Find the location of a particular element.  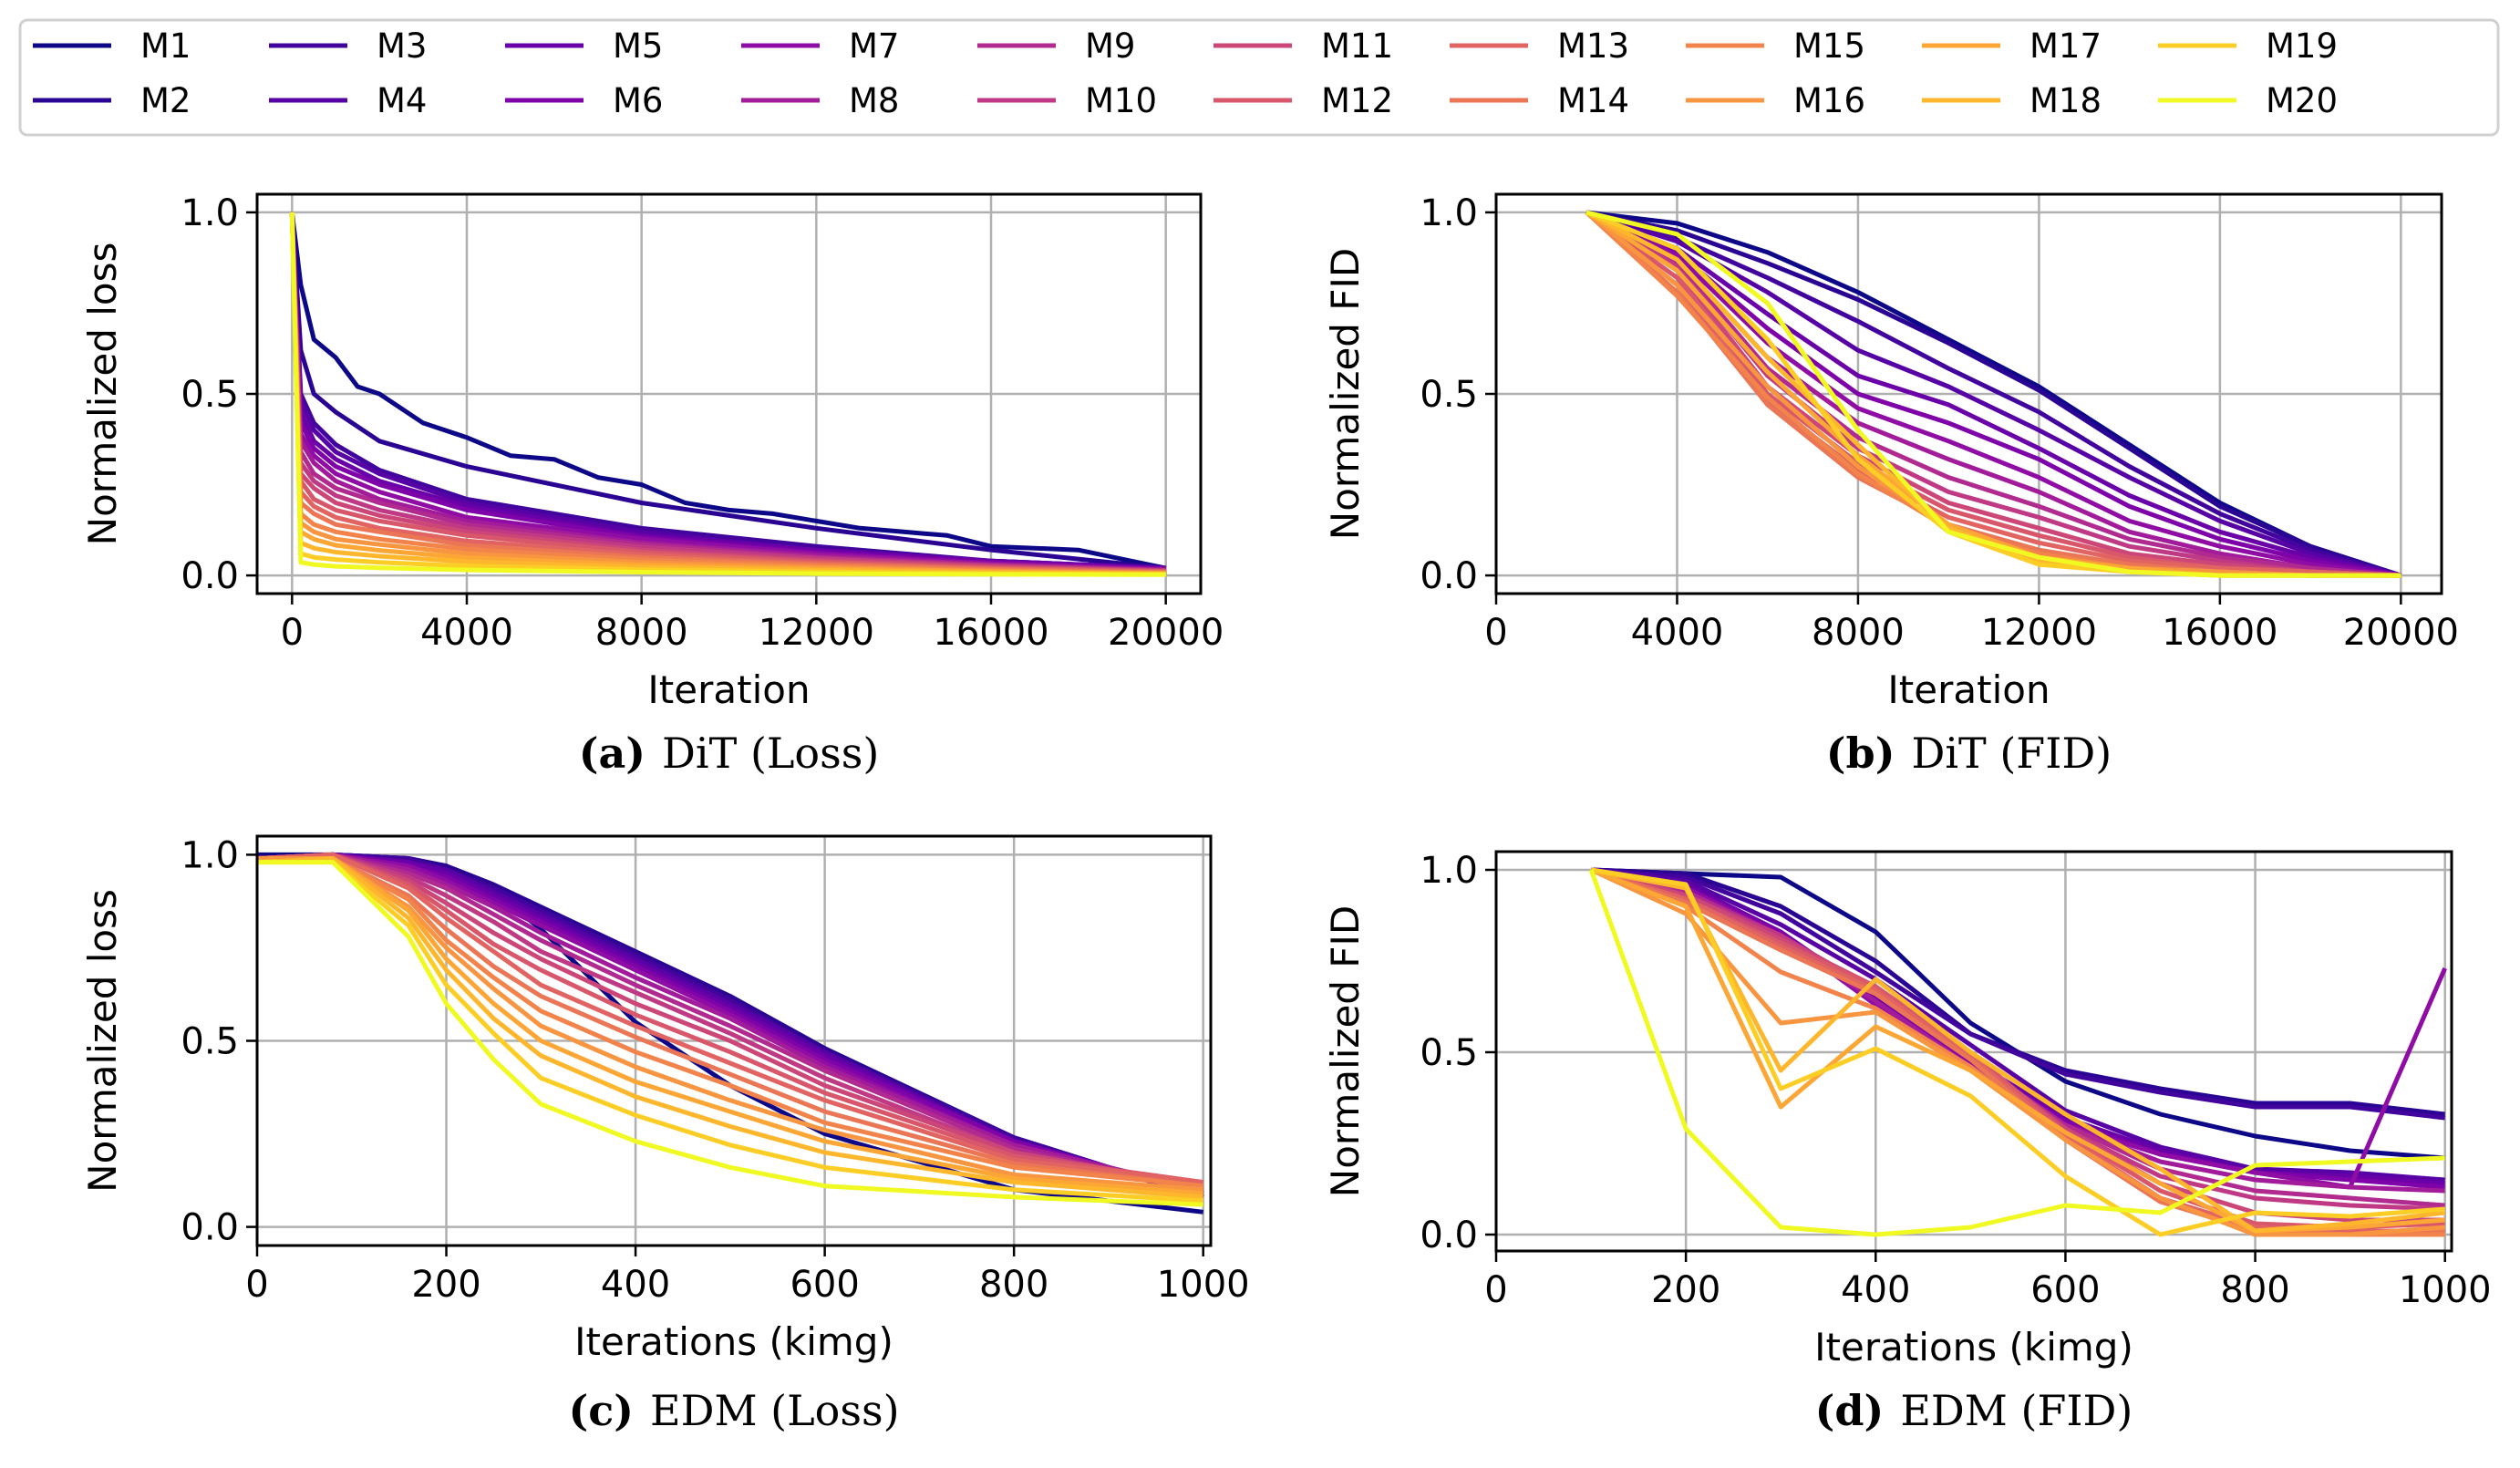

legend-label: M19 is located at coordinates (2302, 46).